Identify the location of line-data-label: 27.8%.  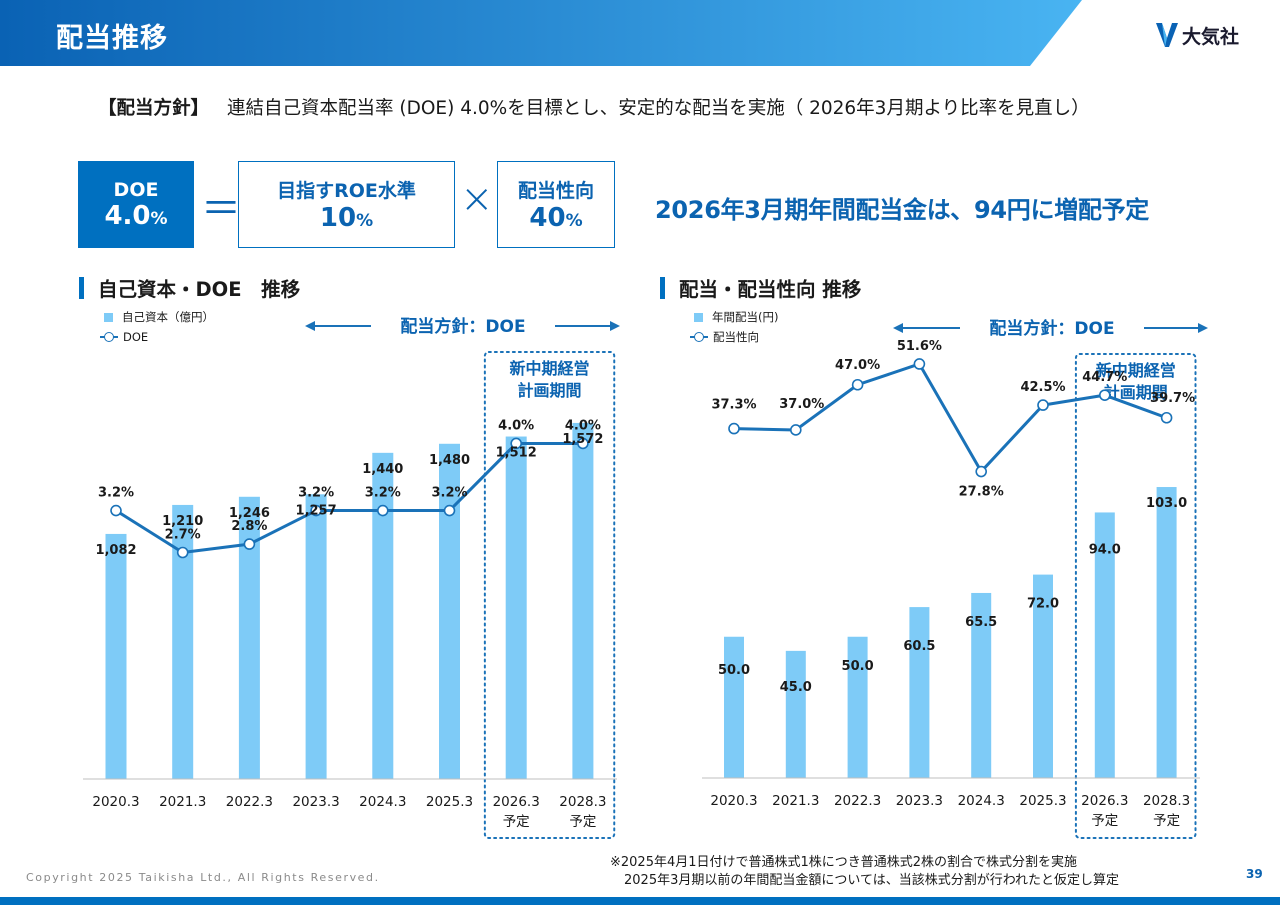
(981, 492).